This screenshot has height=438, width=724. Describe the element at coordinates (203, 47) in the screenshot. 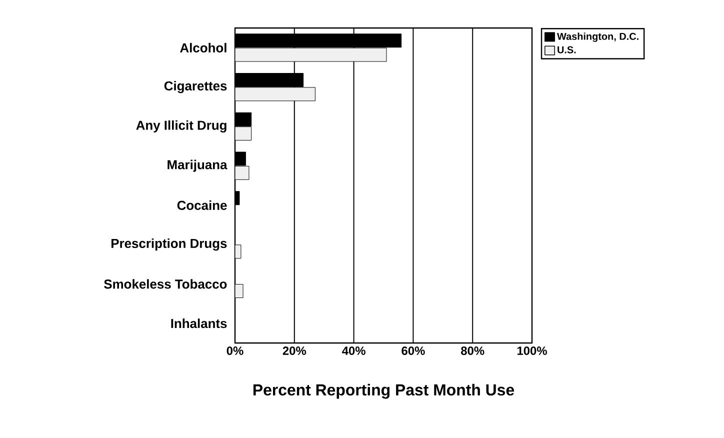

I see `y-tick-label: Alcohol` at that location.